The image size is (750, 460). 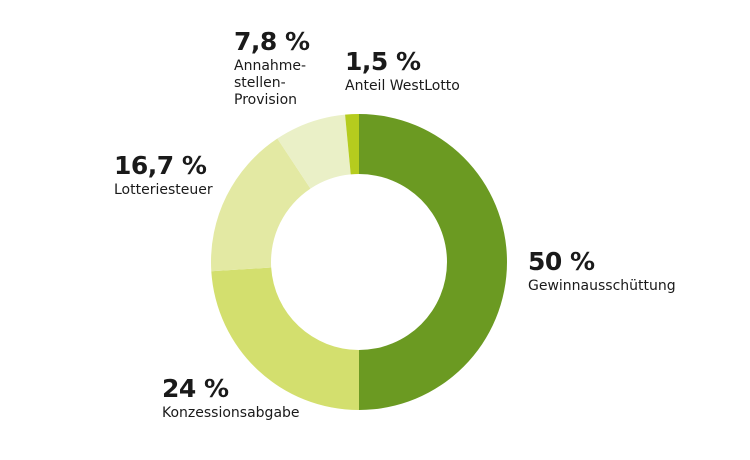 I want to click on slice-name: Konzessionsabgabe, so click(x=231, y=413).